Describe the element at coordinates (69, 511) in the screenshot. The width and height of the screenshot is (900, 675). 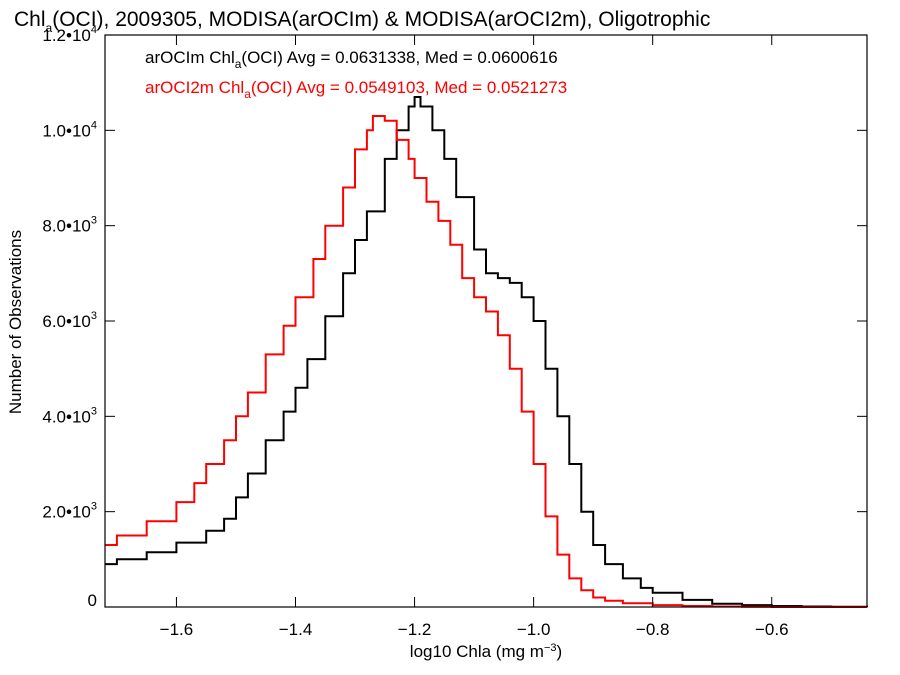
I see `y-tick-label: 2.0•103` at that location.